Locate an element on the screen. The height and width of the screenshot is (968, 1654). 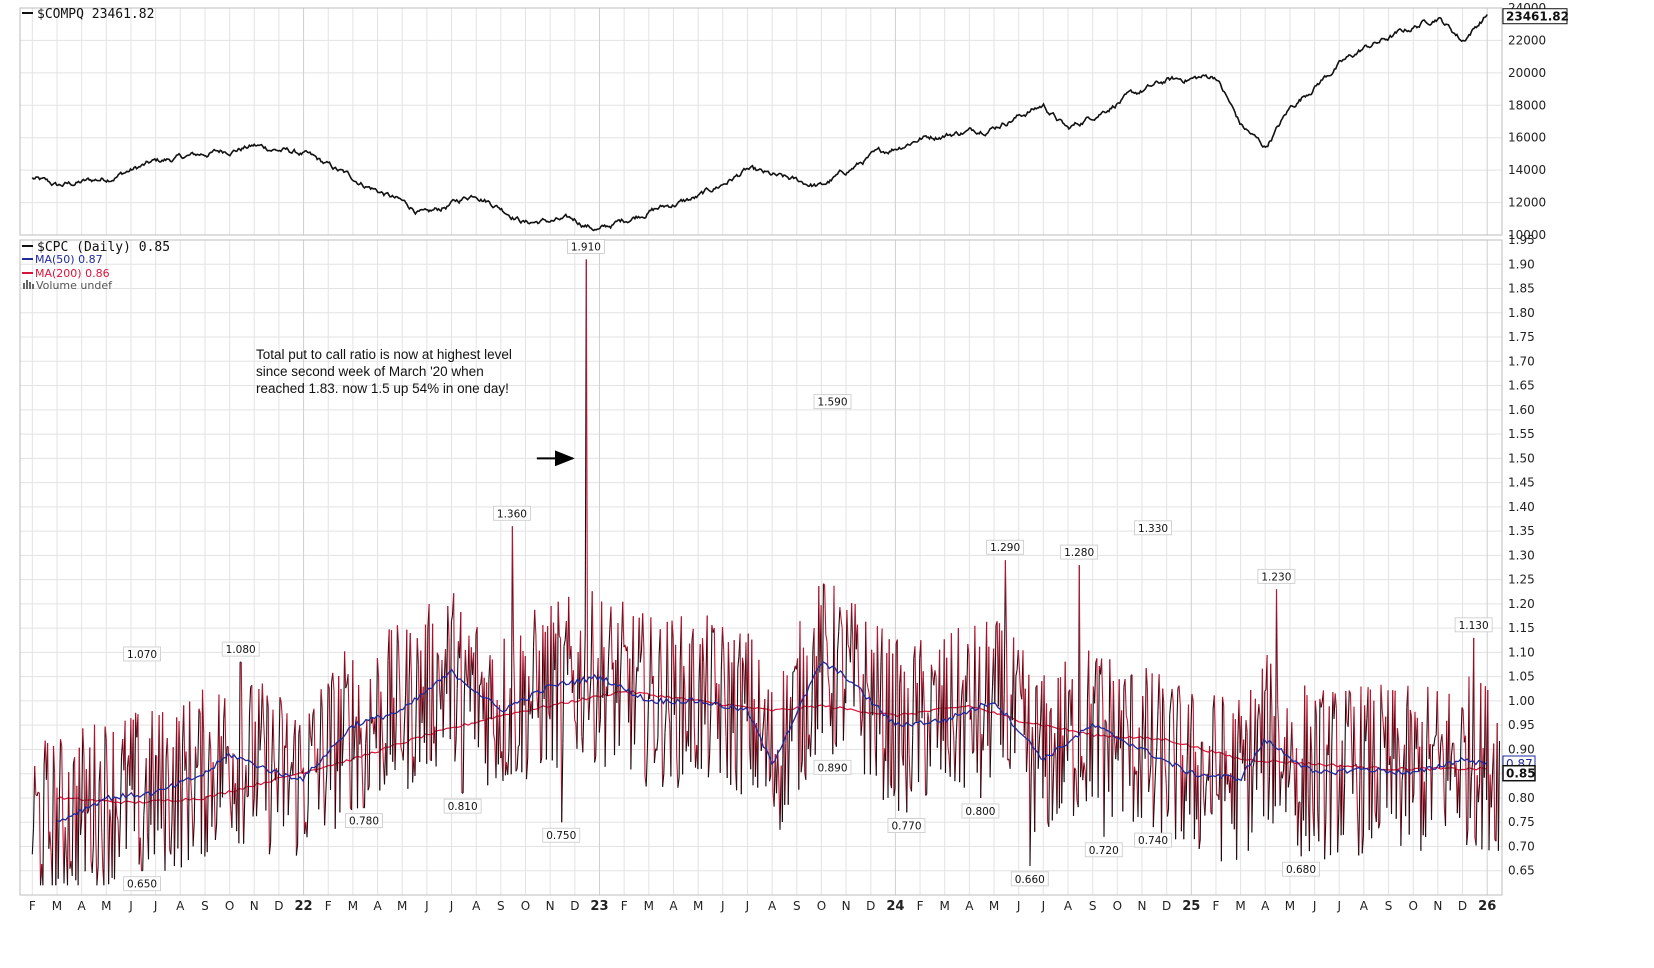
cpc-y-tick-label: 1.65 is located at coordinates (1521, 386).